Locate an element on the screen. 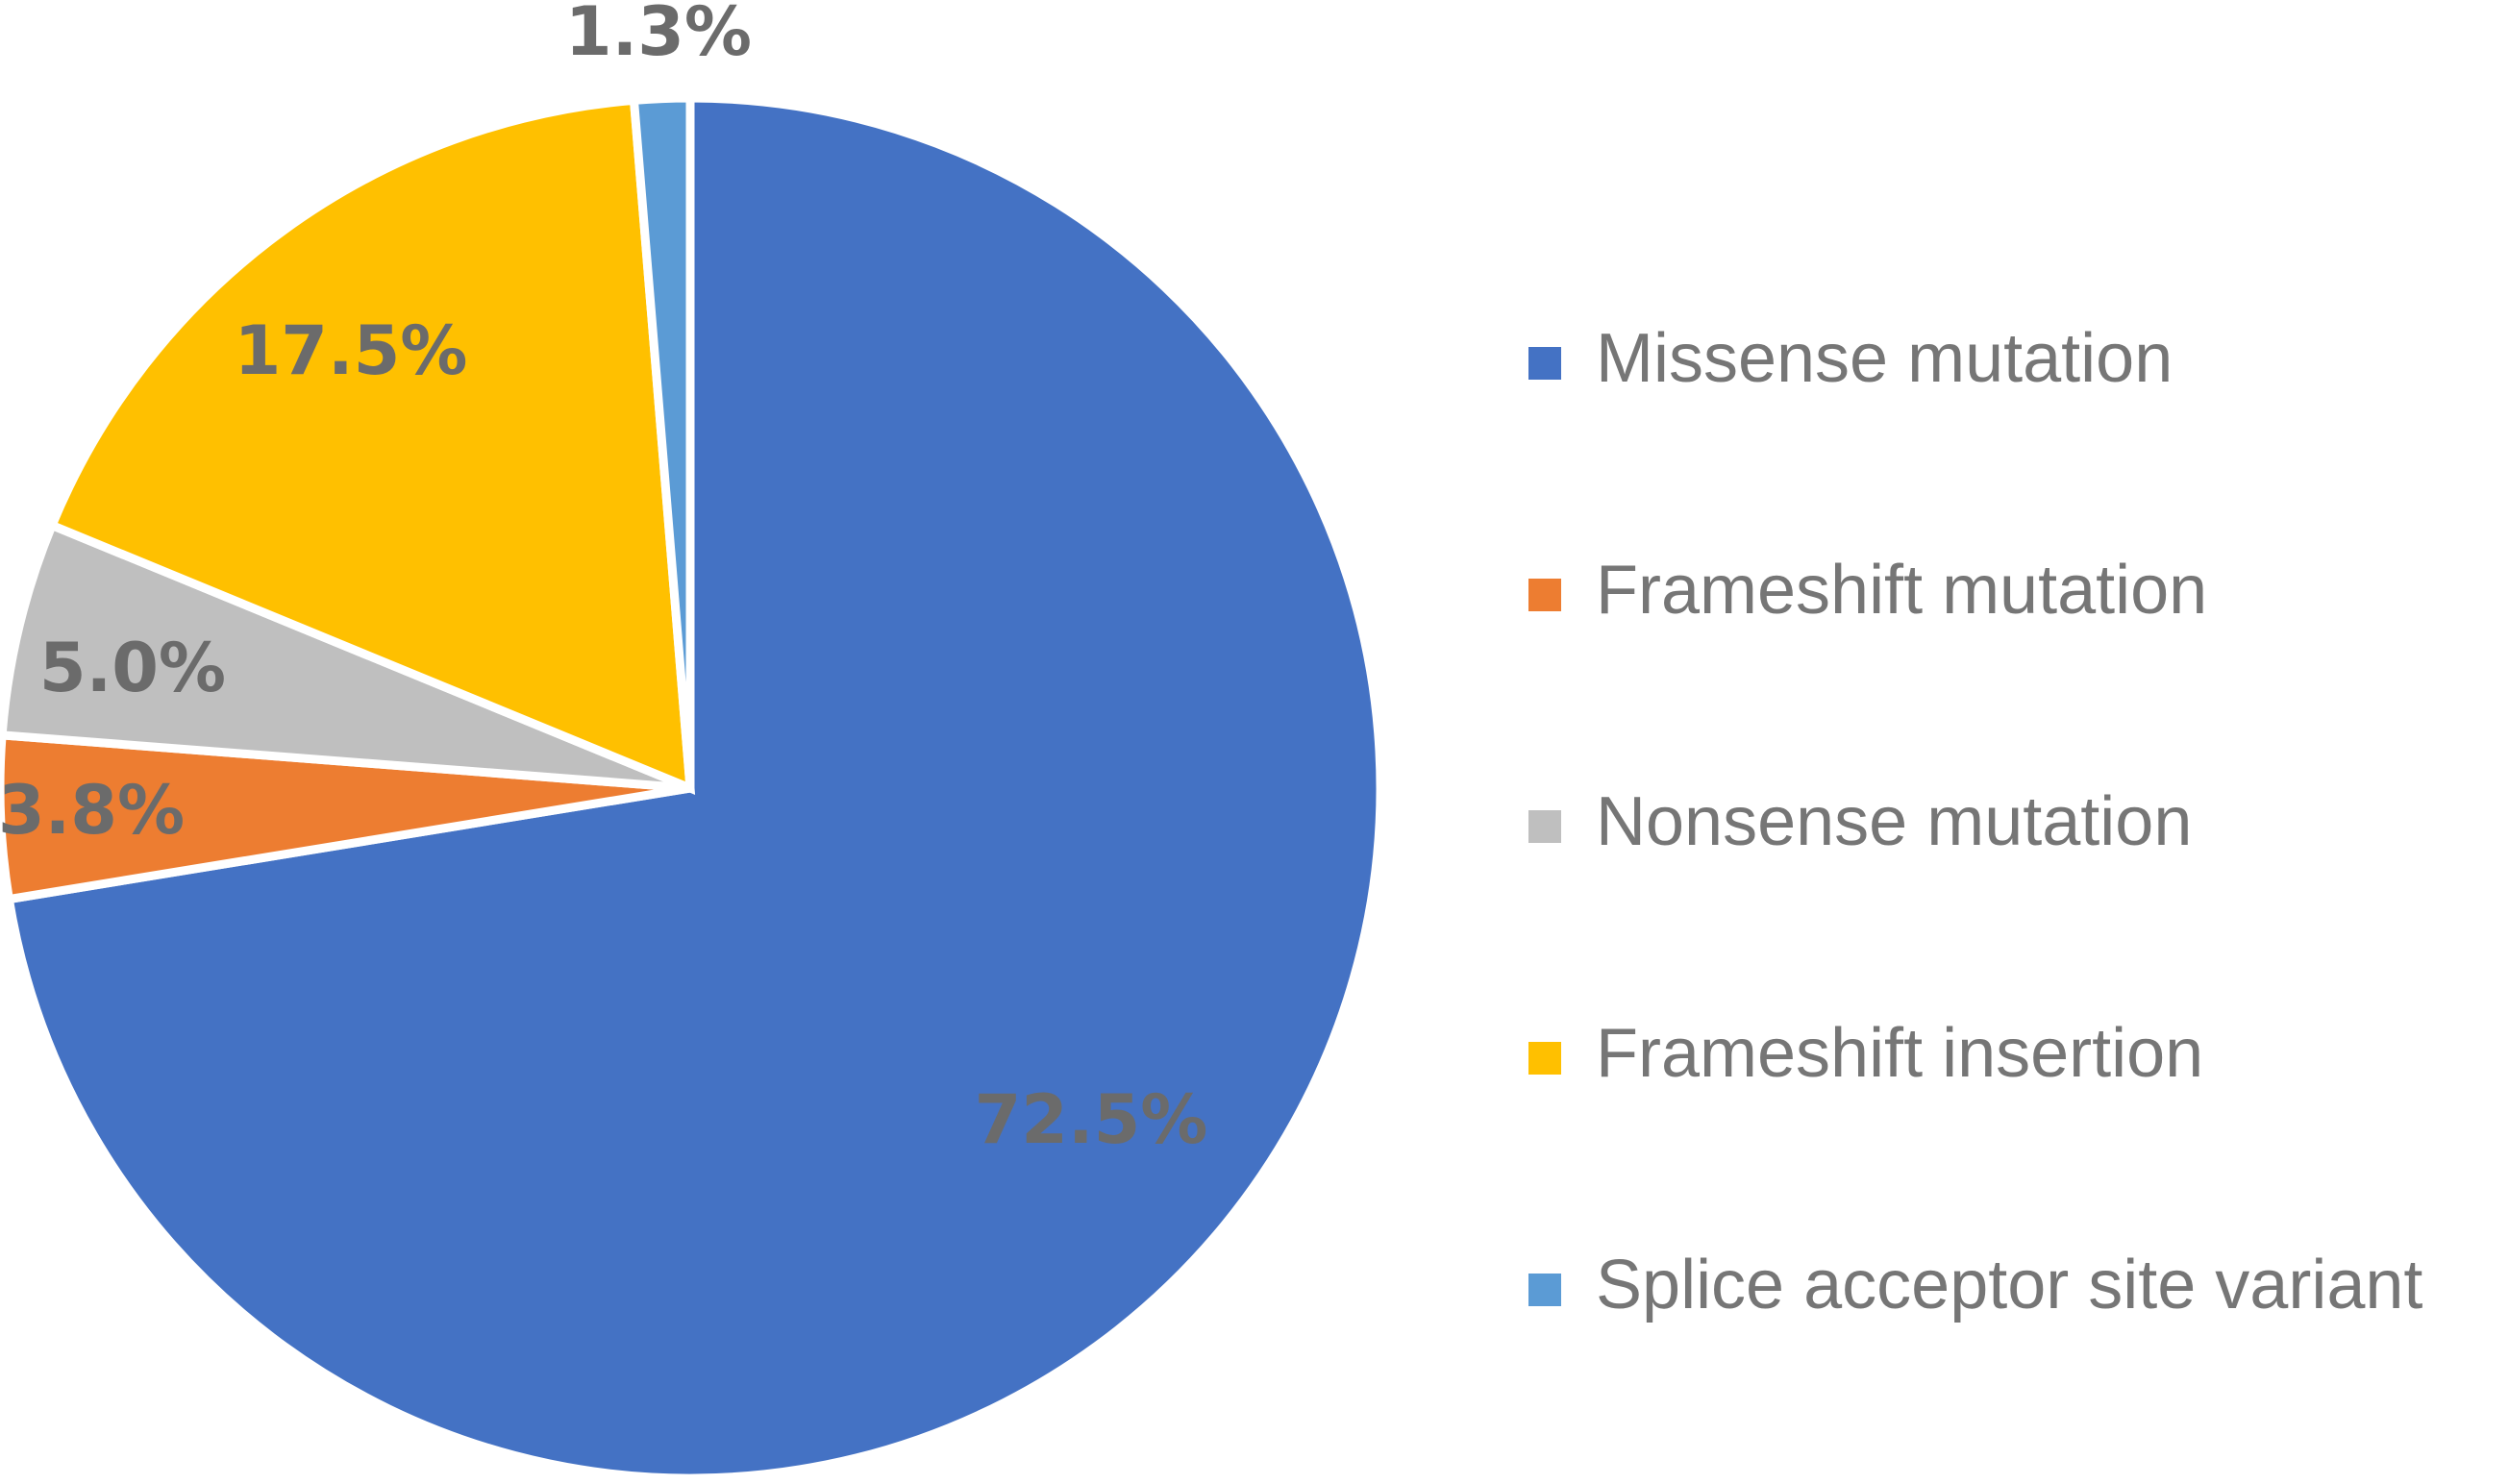 The width and height of the screenshot is (2509, 1484). legend-item-frameshift-mutation: Frameshift mutation is located at coordinates (1867, 590).